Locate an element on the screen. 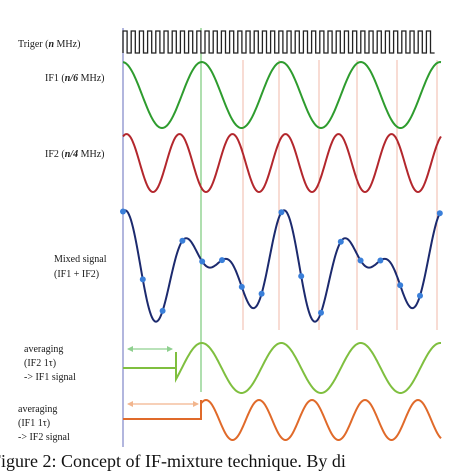  averaging-if2-window-label: (IF2 1τ) is located at coordinates (40, 363).